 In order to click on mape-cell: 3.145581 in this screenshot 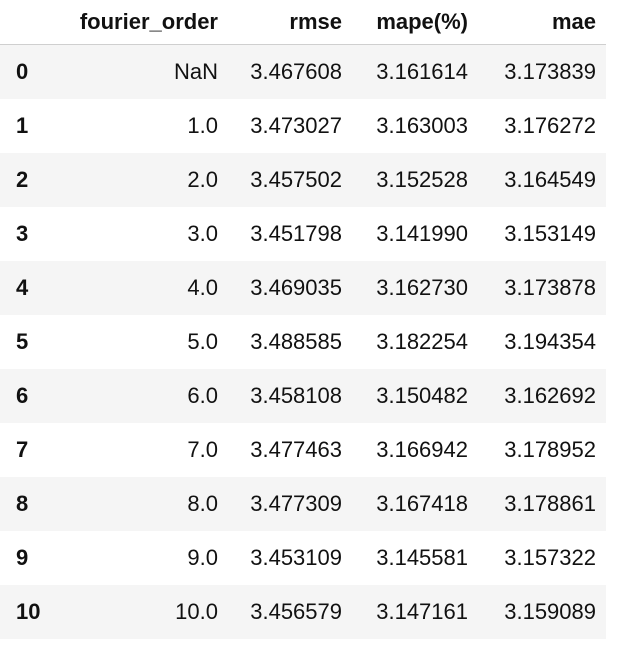, I will do `click(422, 557)`.